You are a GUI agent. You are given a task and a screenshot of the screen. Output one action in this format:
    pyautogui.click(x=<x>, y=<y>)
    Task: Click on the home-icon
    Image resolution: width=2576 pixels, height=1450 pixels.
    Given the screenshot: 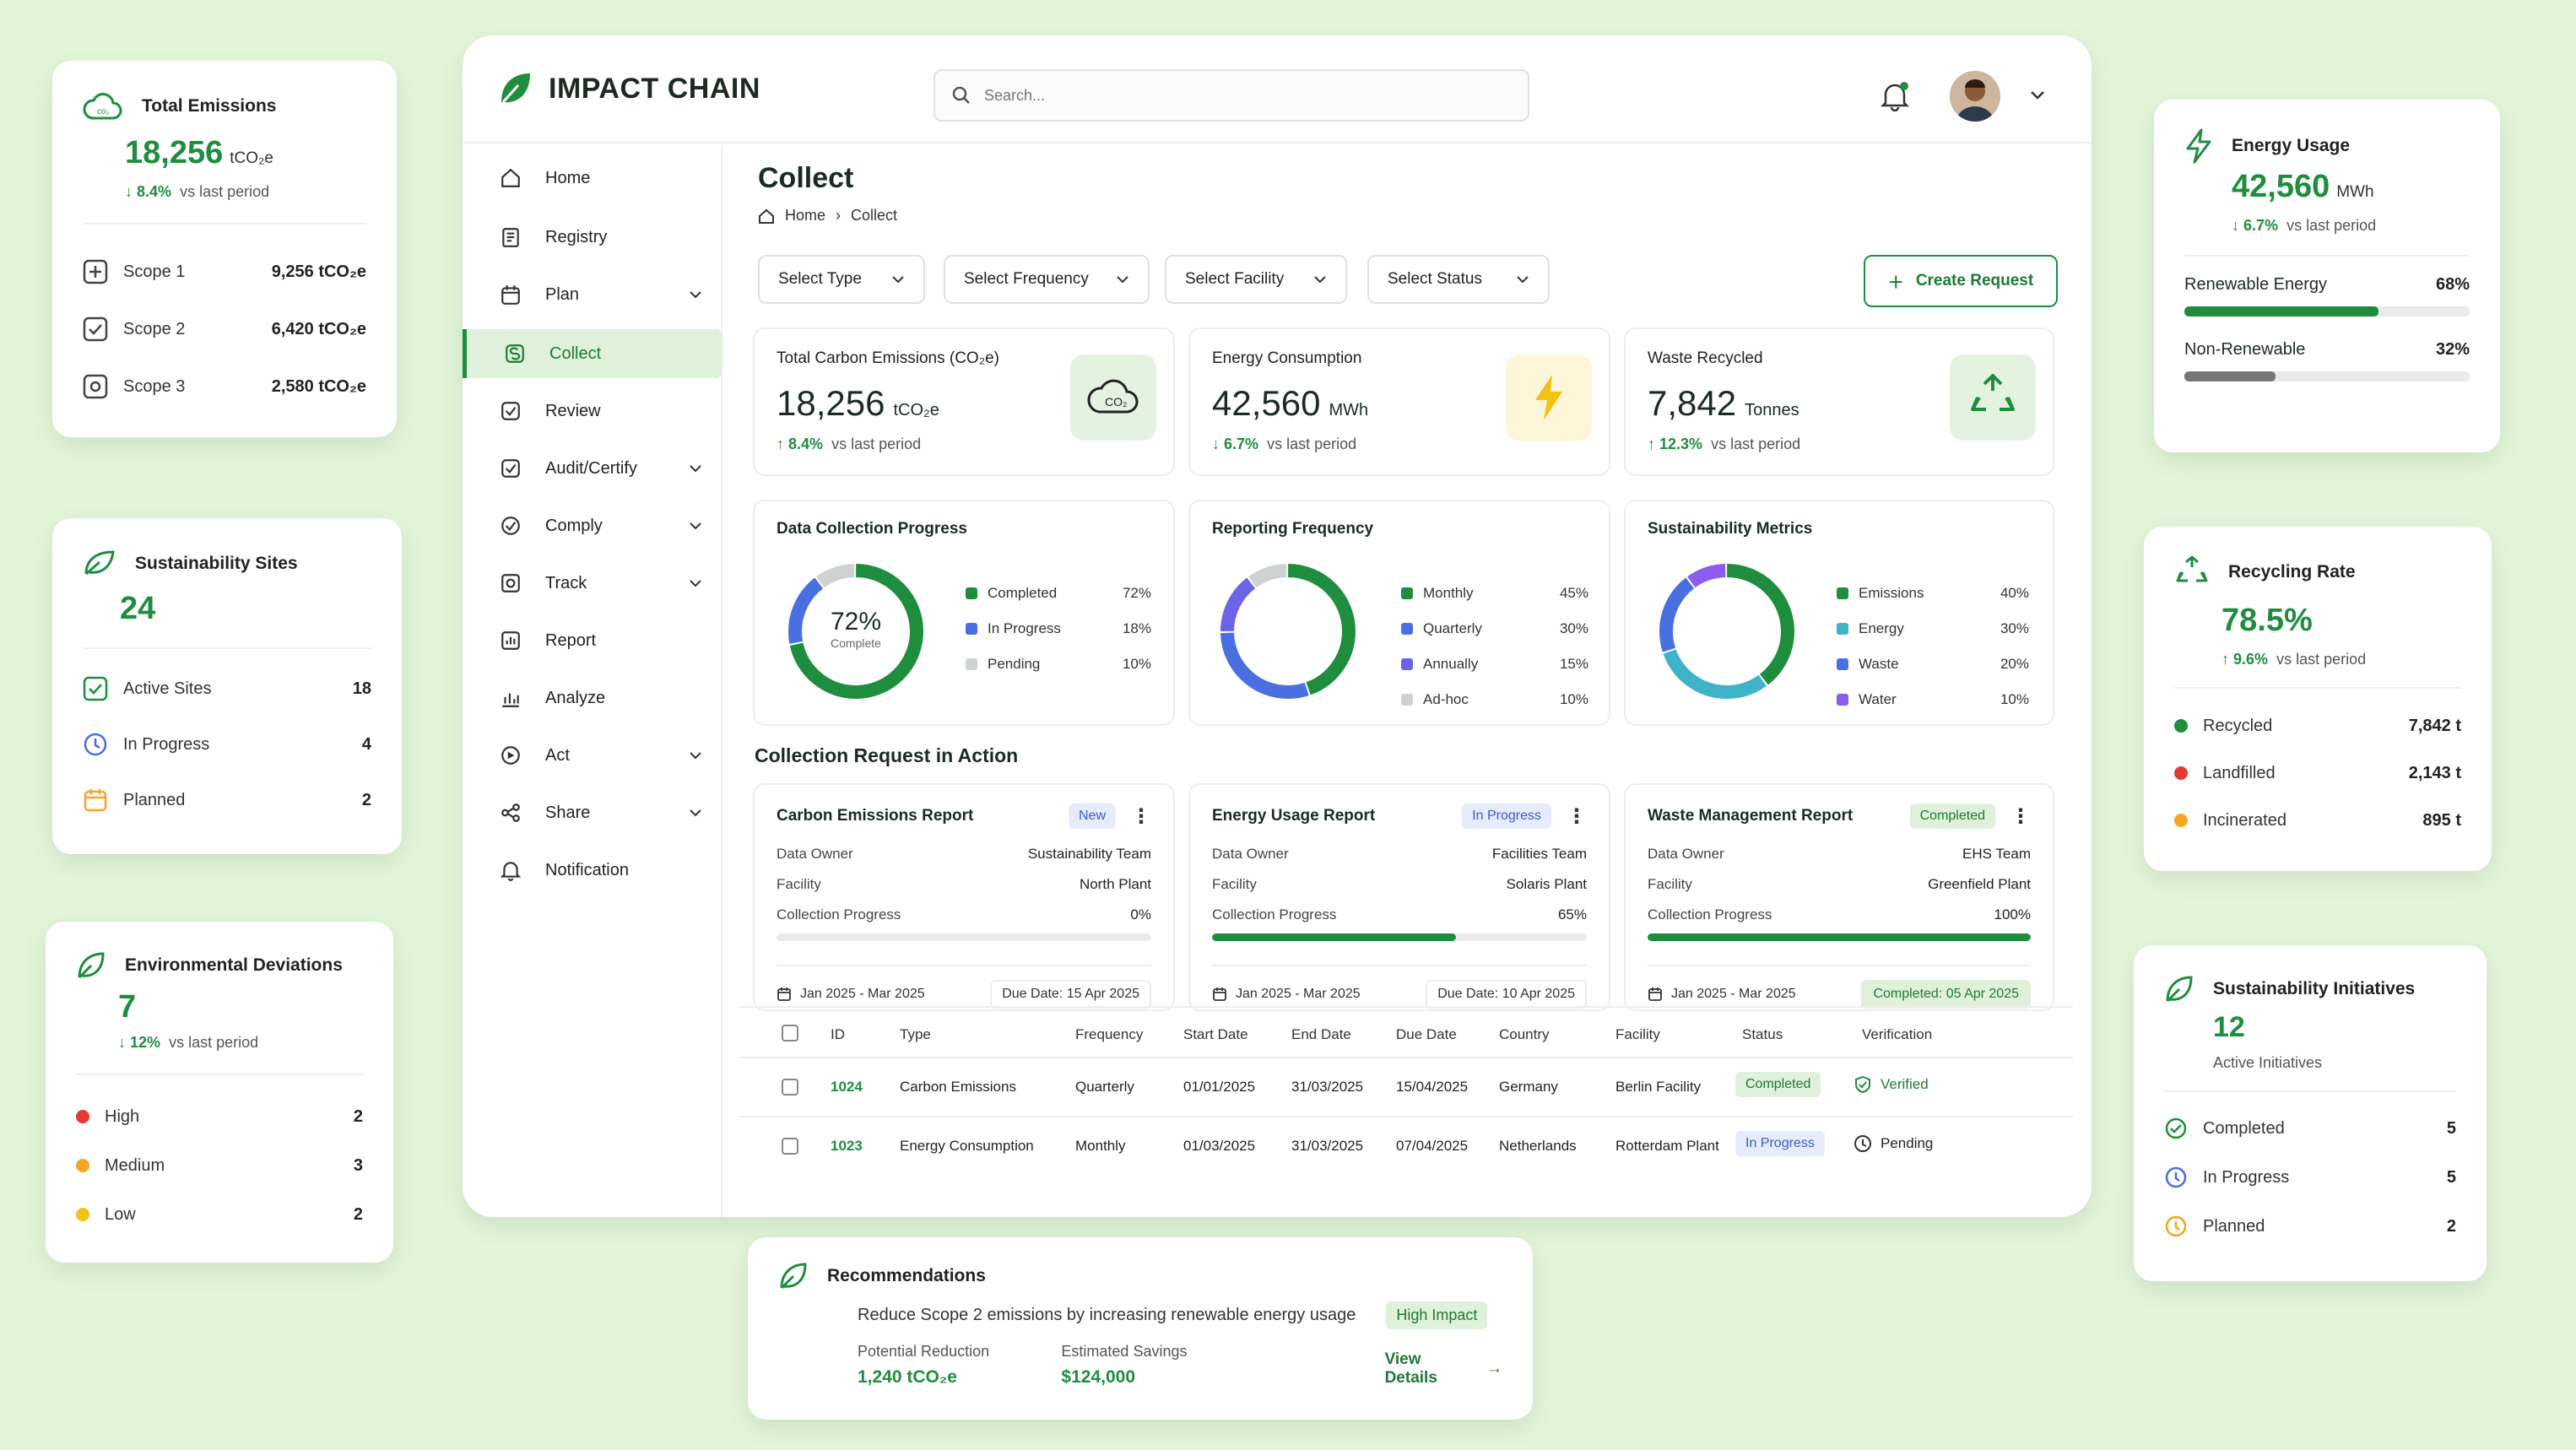 What is the action you would take?
    pyautogui.click(x=766, y=216)
    